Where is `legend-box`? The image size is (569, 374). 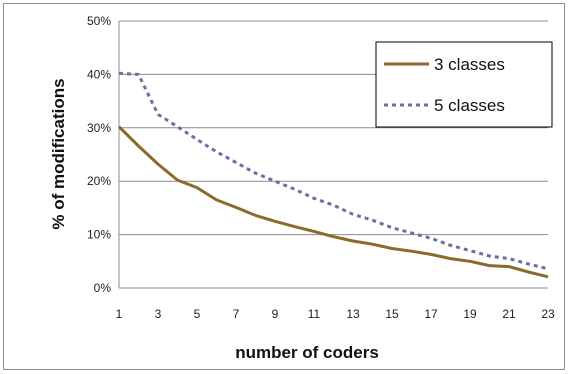
legend-box is located at coordinates (464, 84).